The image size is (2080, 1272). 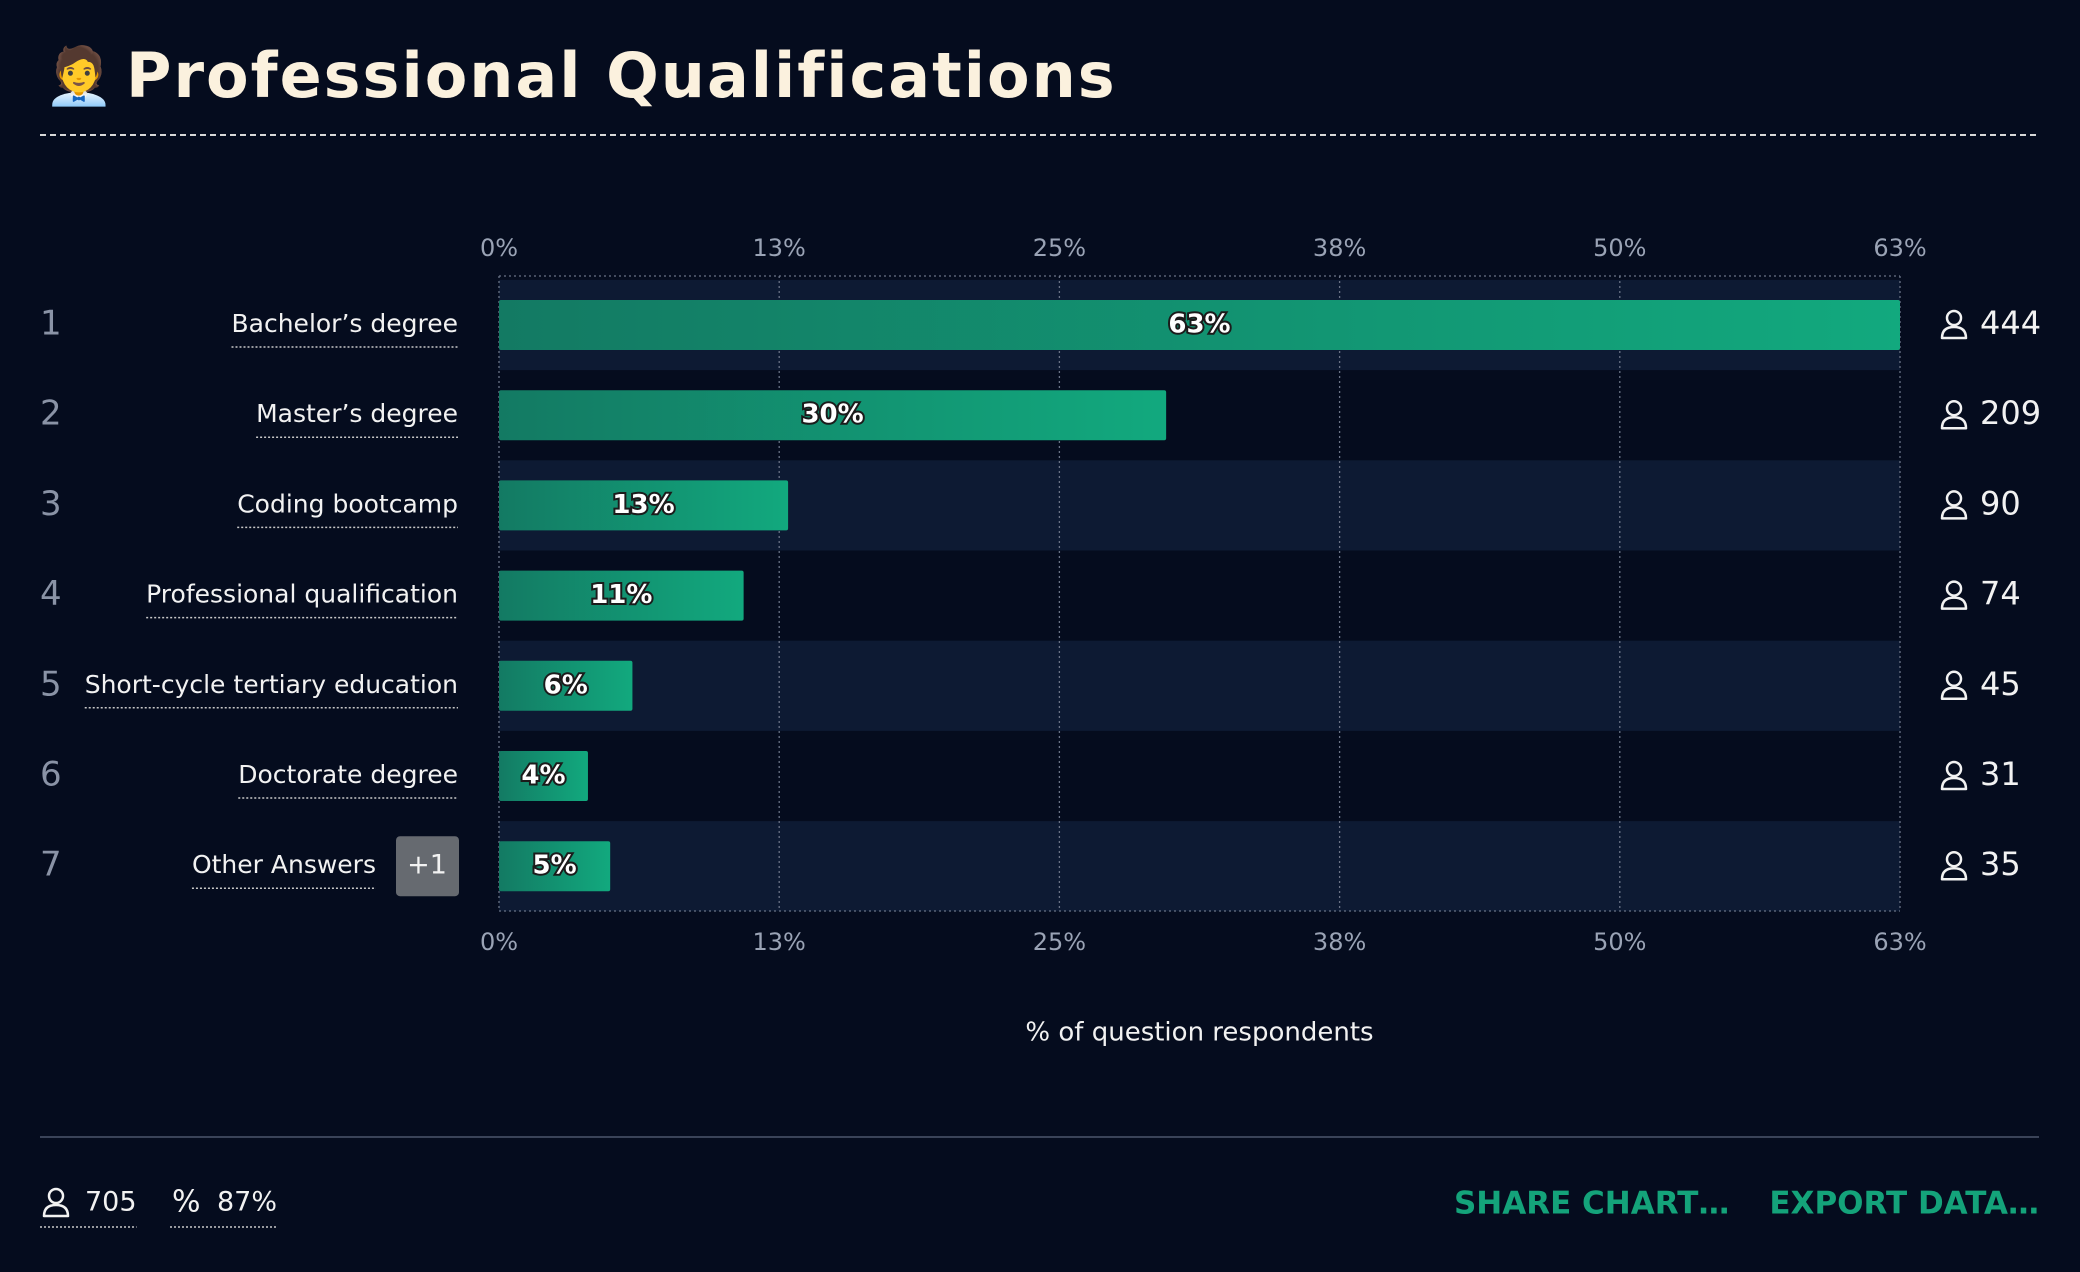 I want to click on value-label: 4%, so click(x=543, y=776).